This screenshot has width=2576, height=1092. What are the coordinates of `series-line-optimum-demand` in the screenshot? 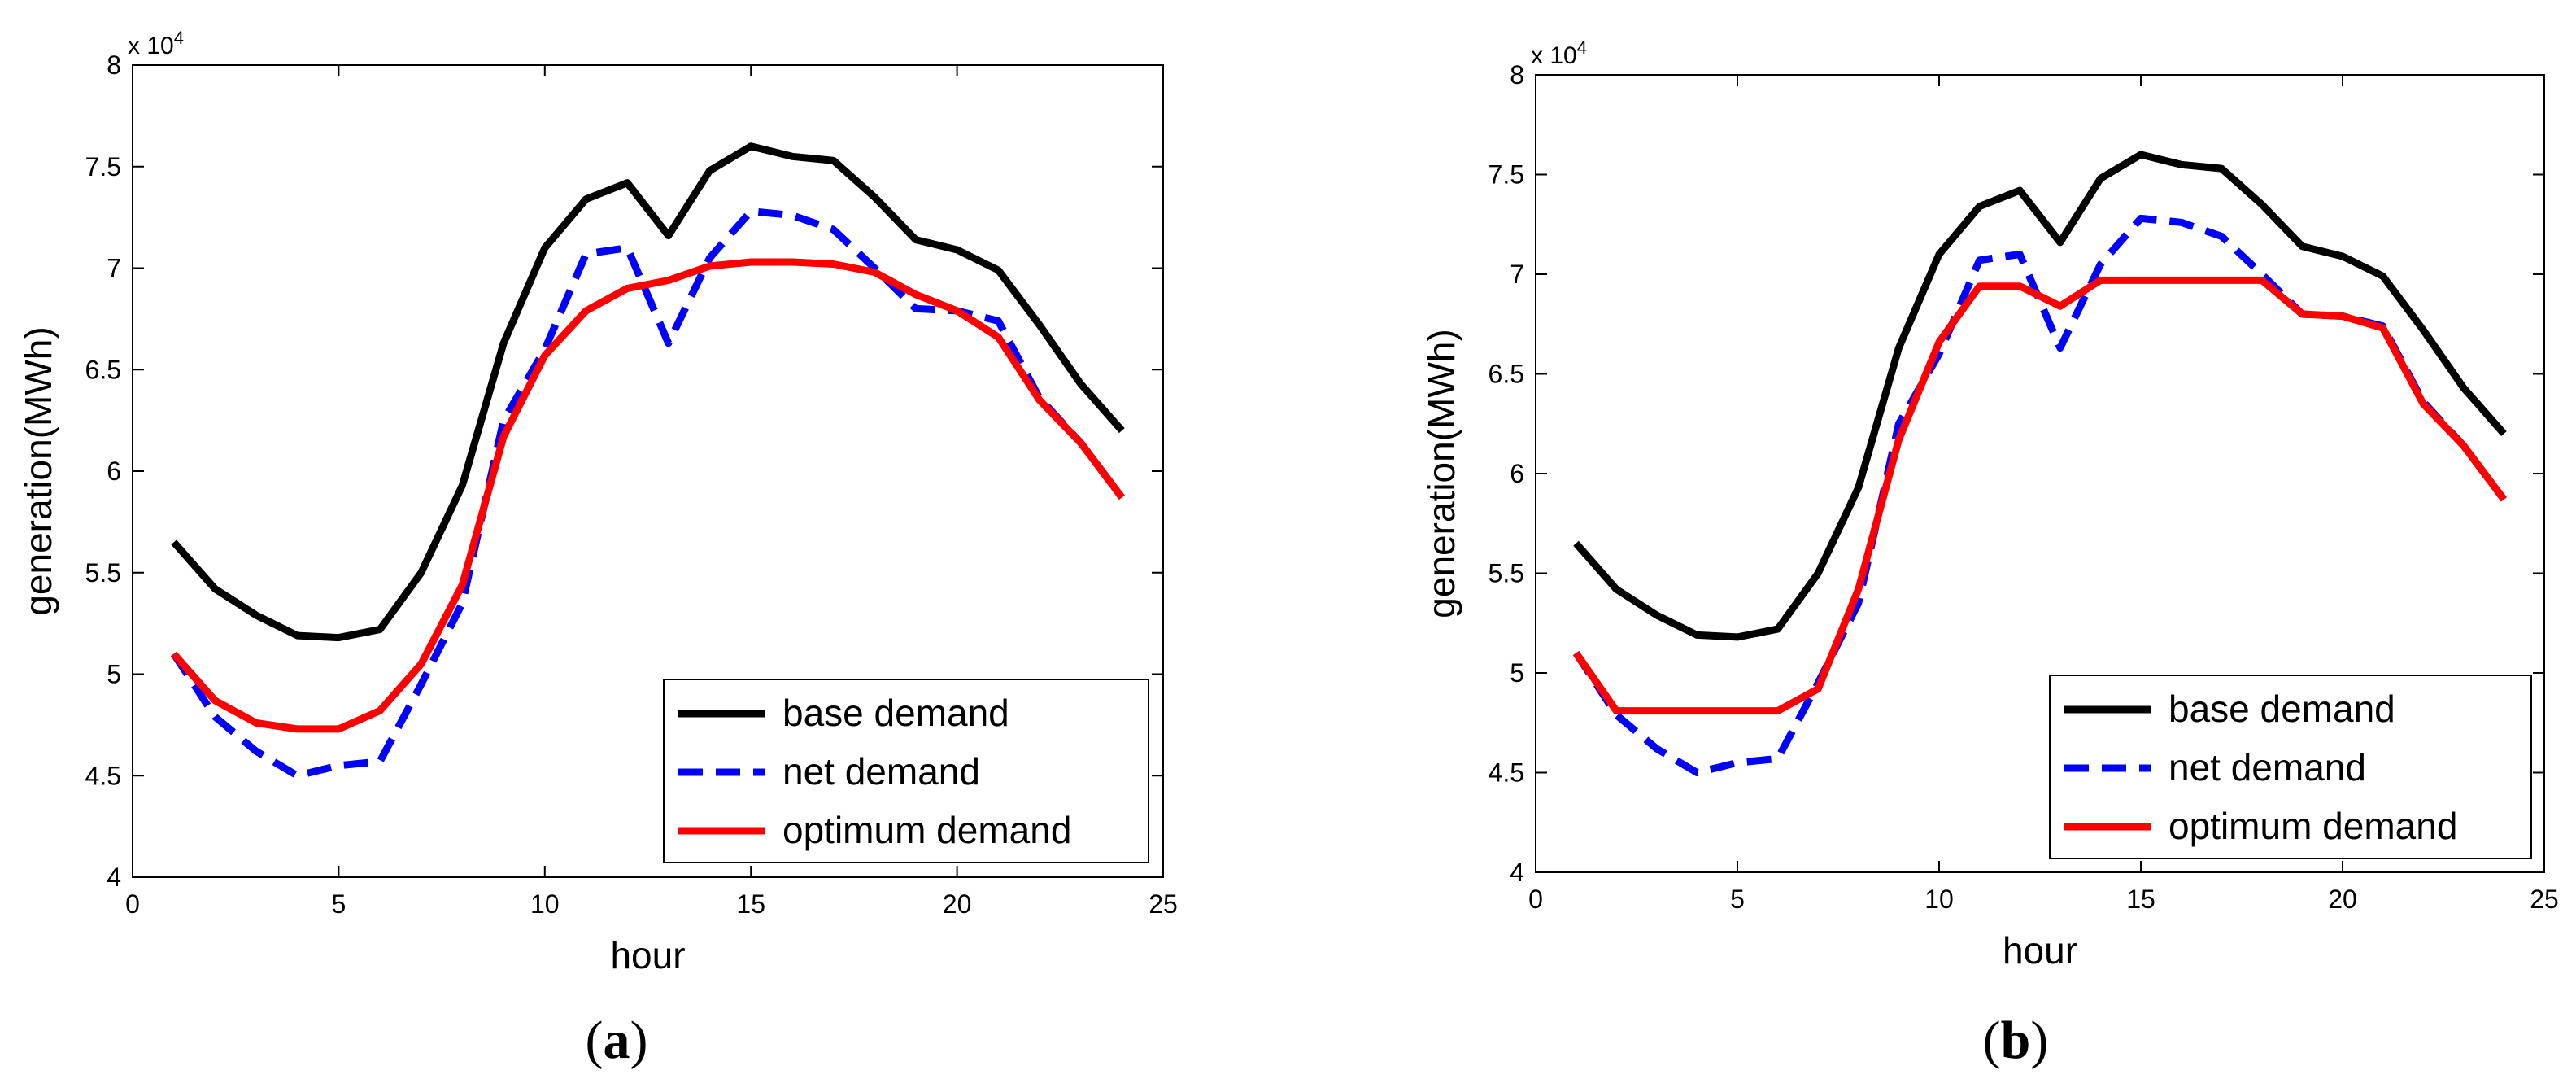 It's located at (2039, 495).